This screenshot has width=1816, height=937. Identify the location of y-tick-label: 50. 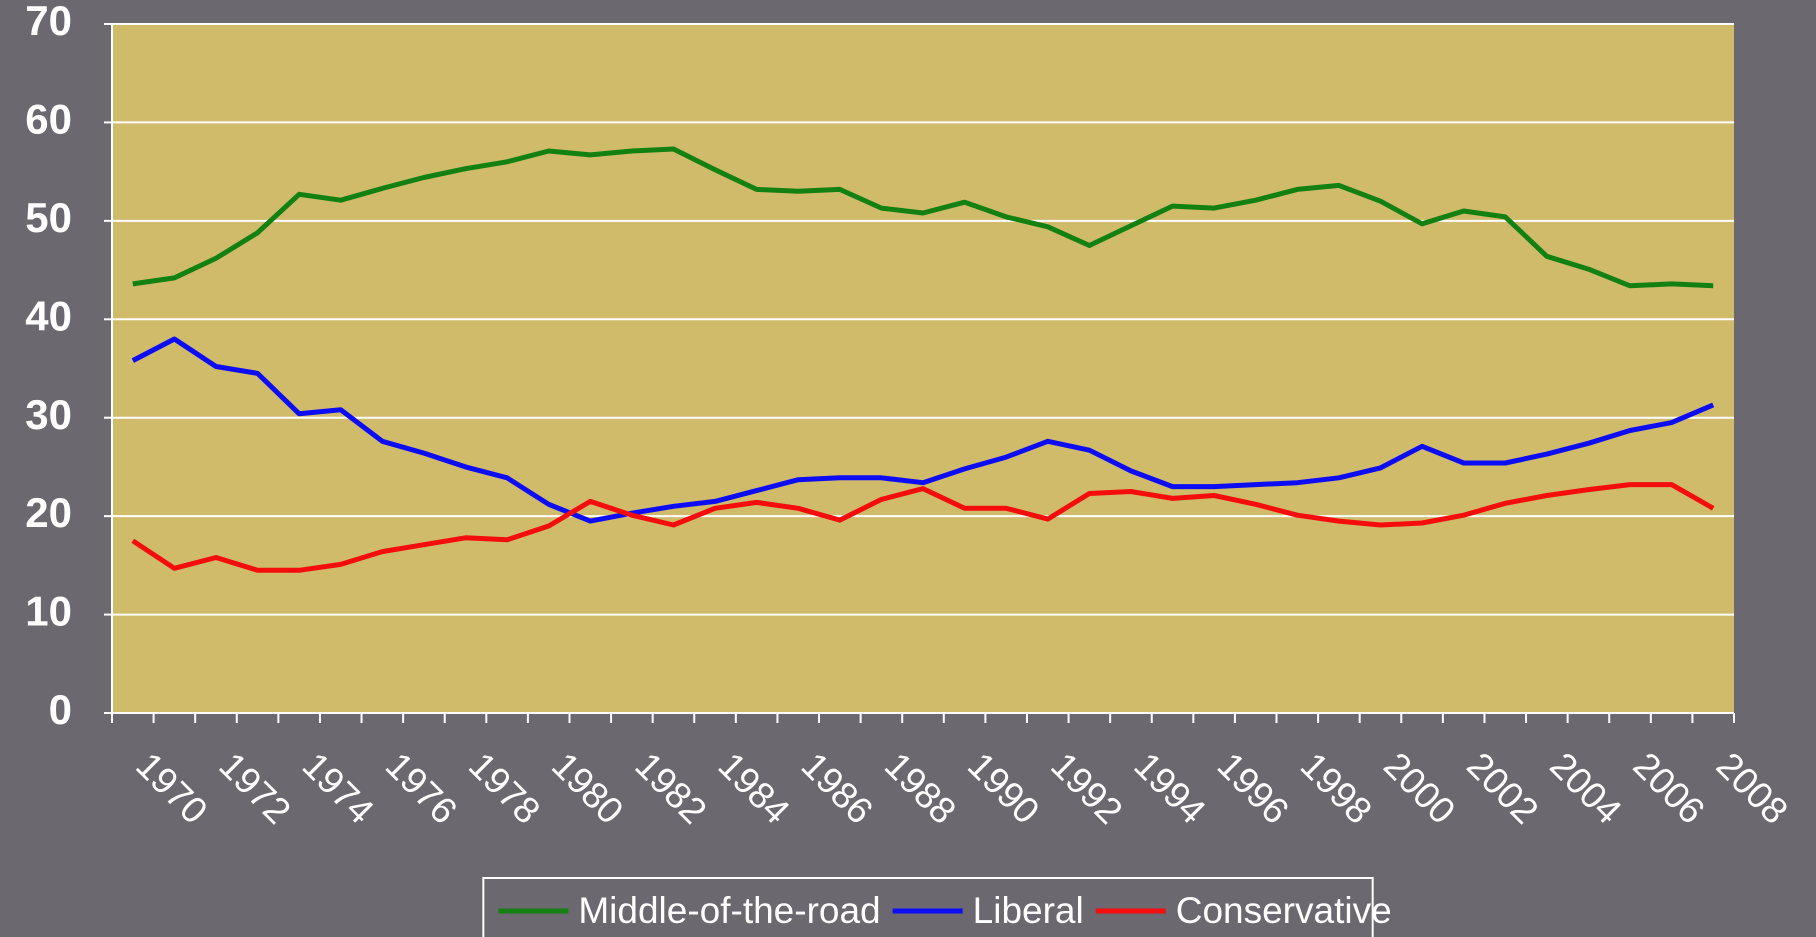
(48, 217).